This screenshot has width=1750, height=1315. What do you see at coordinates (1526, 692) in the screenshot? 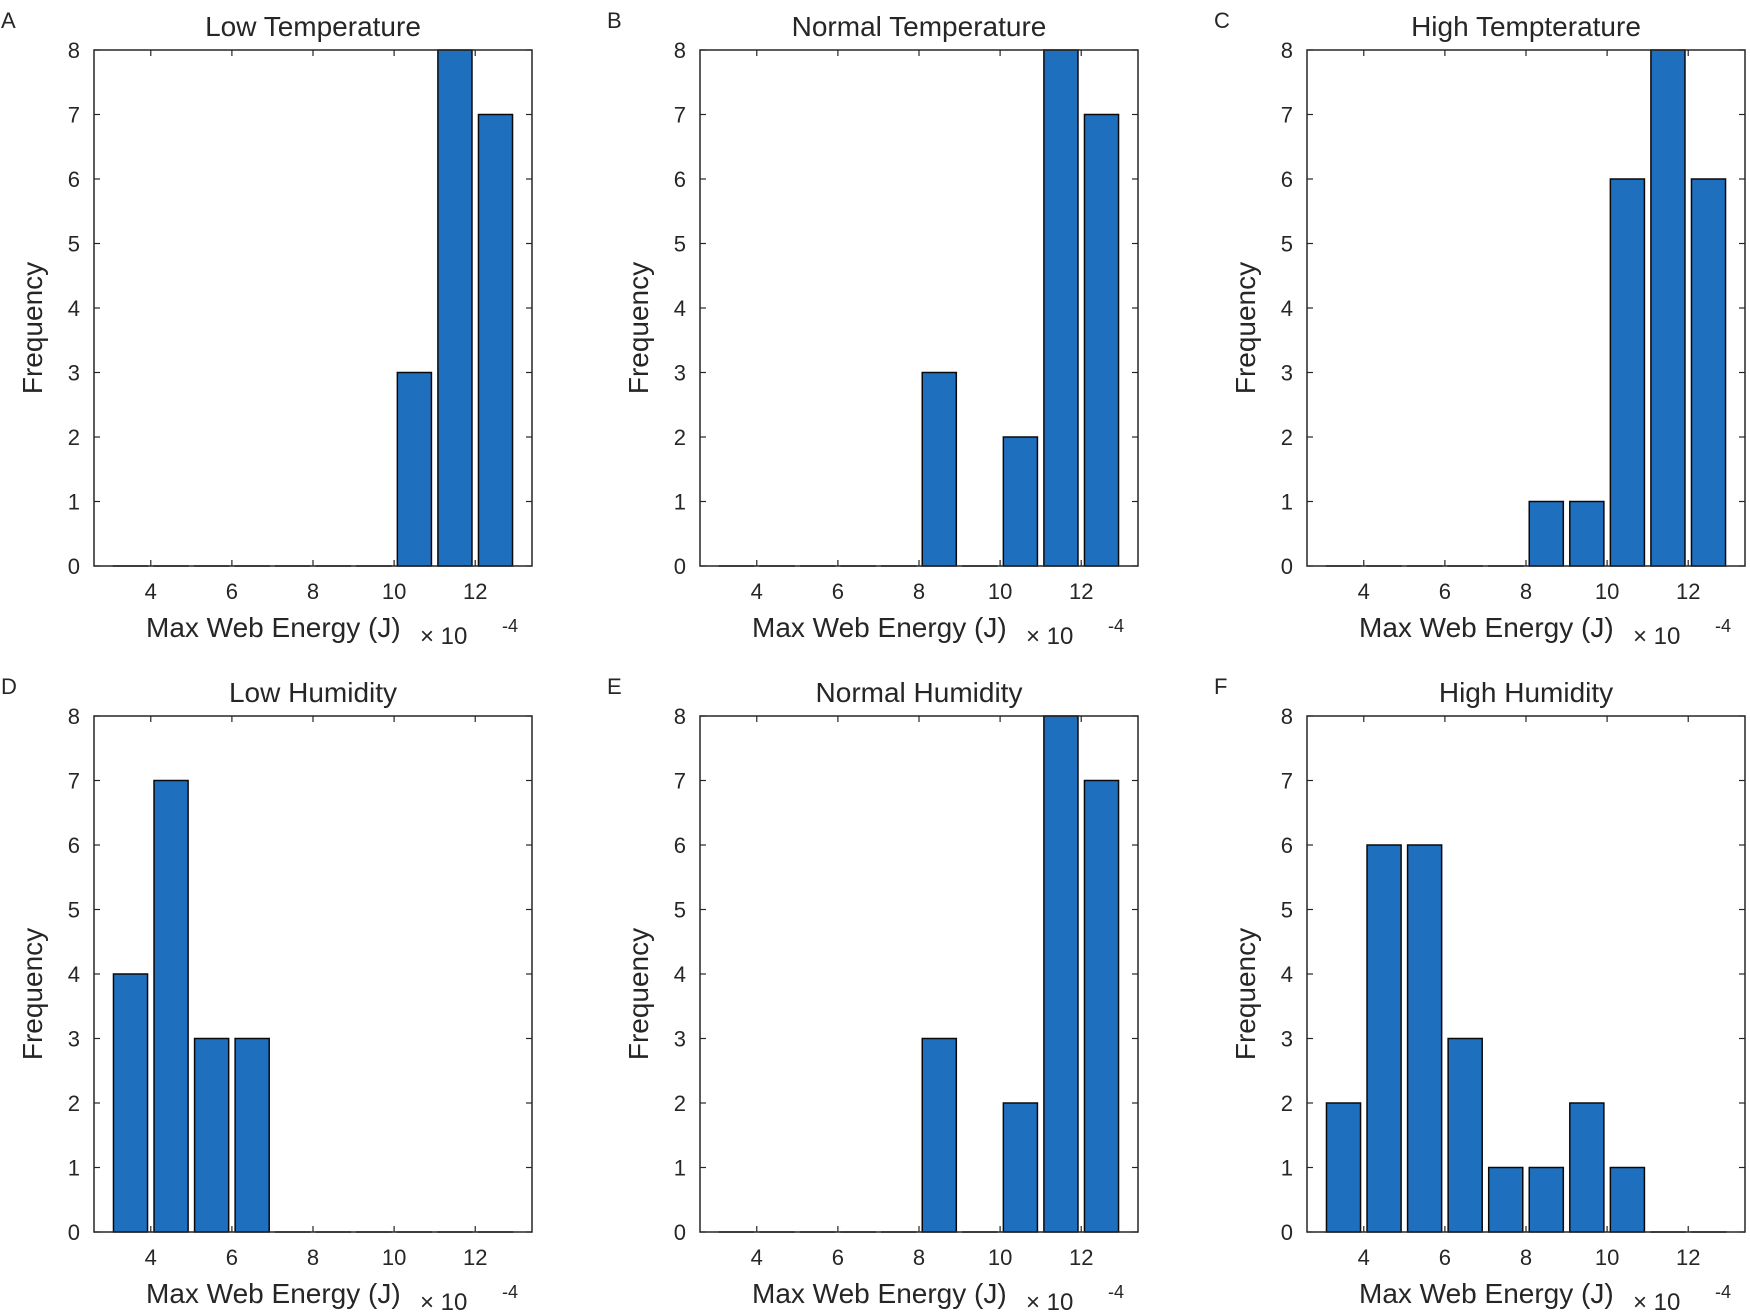
I see `chart-title: High Humidity` at bounding box center [1526, 692].